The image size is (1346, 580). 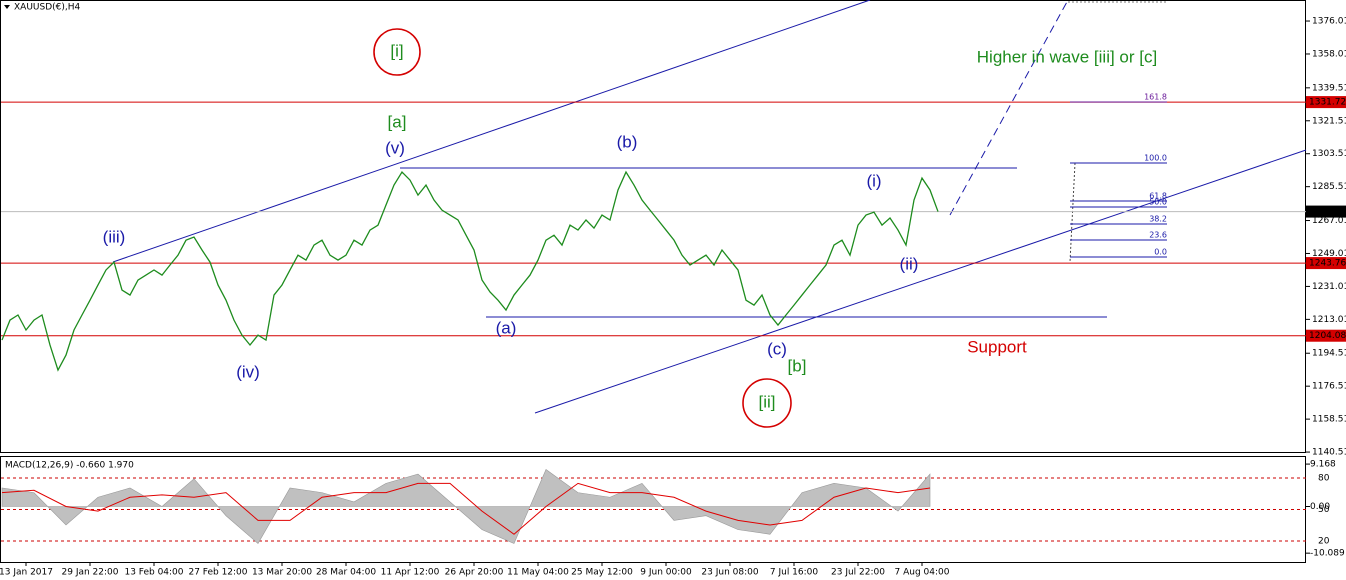 I want to click on x-tick-label: 26 Apr 20:00, so click(x=474, y=573).